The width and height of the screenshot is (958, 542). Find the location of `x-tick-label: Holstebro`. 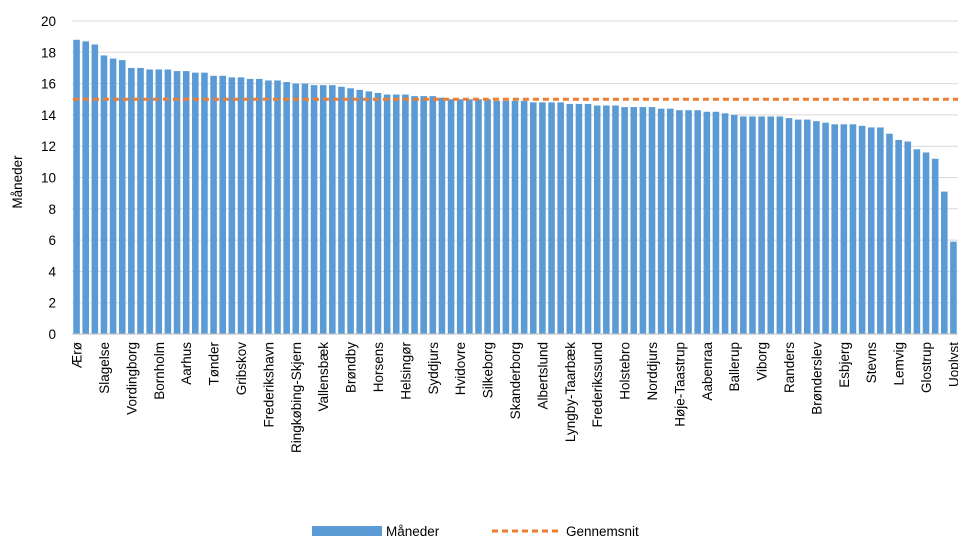

x-tick-label: Holstebro is located at coordinates (625, 371).